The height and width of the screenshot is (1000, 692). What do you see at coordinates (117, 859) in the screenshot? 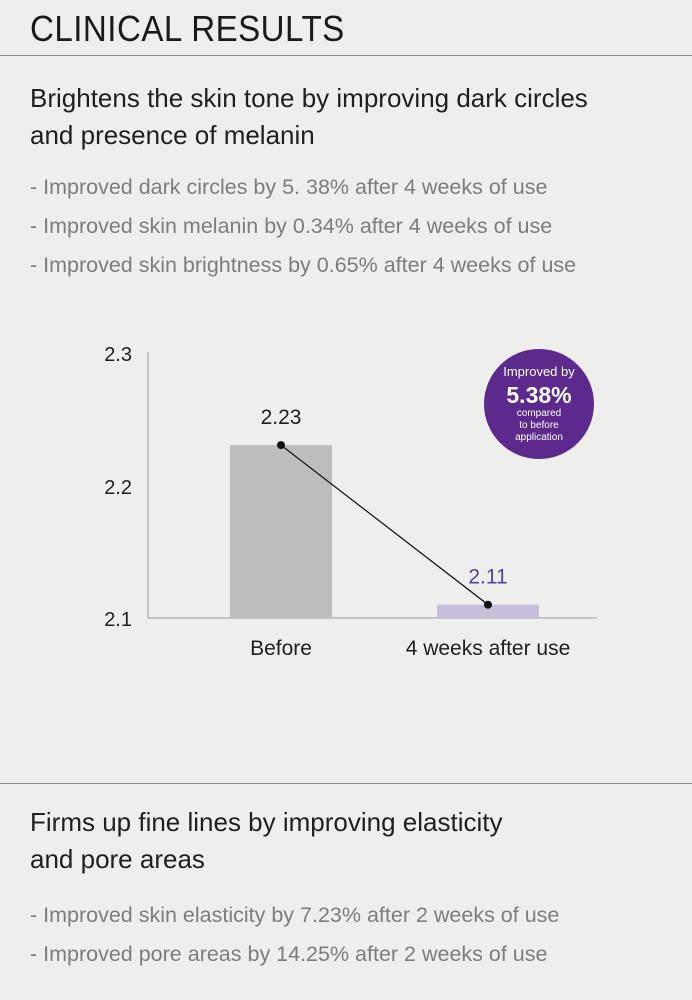
I see `section2-heading-line2: and pore areas` at bounding box center [117, 859].